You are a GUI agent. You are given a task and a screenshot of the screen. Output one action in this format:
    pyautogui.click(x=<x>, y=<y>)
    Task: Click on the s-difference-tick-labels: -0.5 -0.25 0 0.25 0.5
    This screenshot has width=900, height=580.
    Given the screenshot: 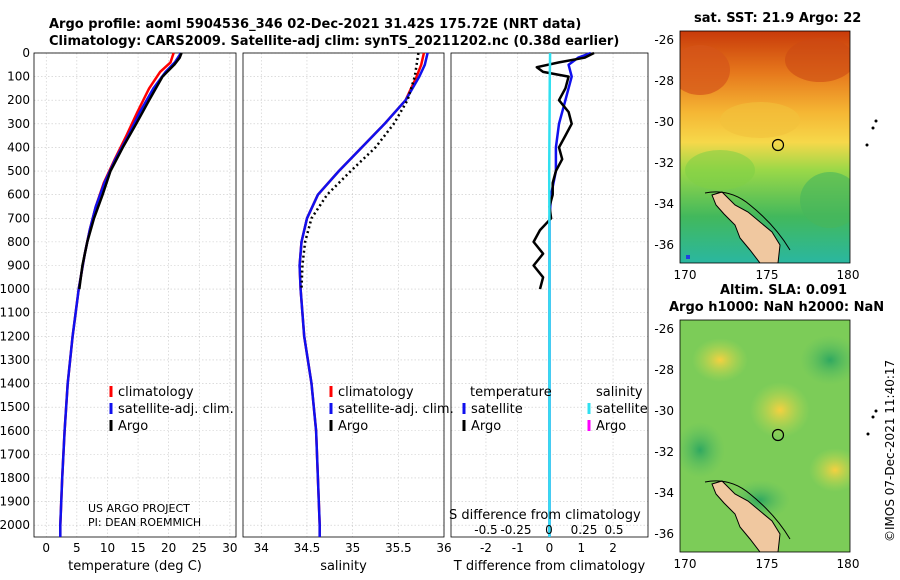 What is the action you would take?
    pyautogui.click(x=548, y=530)
    